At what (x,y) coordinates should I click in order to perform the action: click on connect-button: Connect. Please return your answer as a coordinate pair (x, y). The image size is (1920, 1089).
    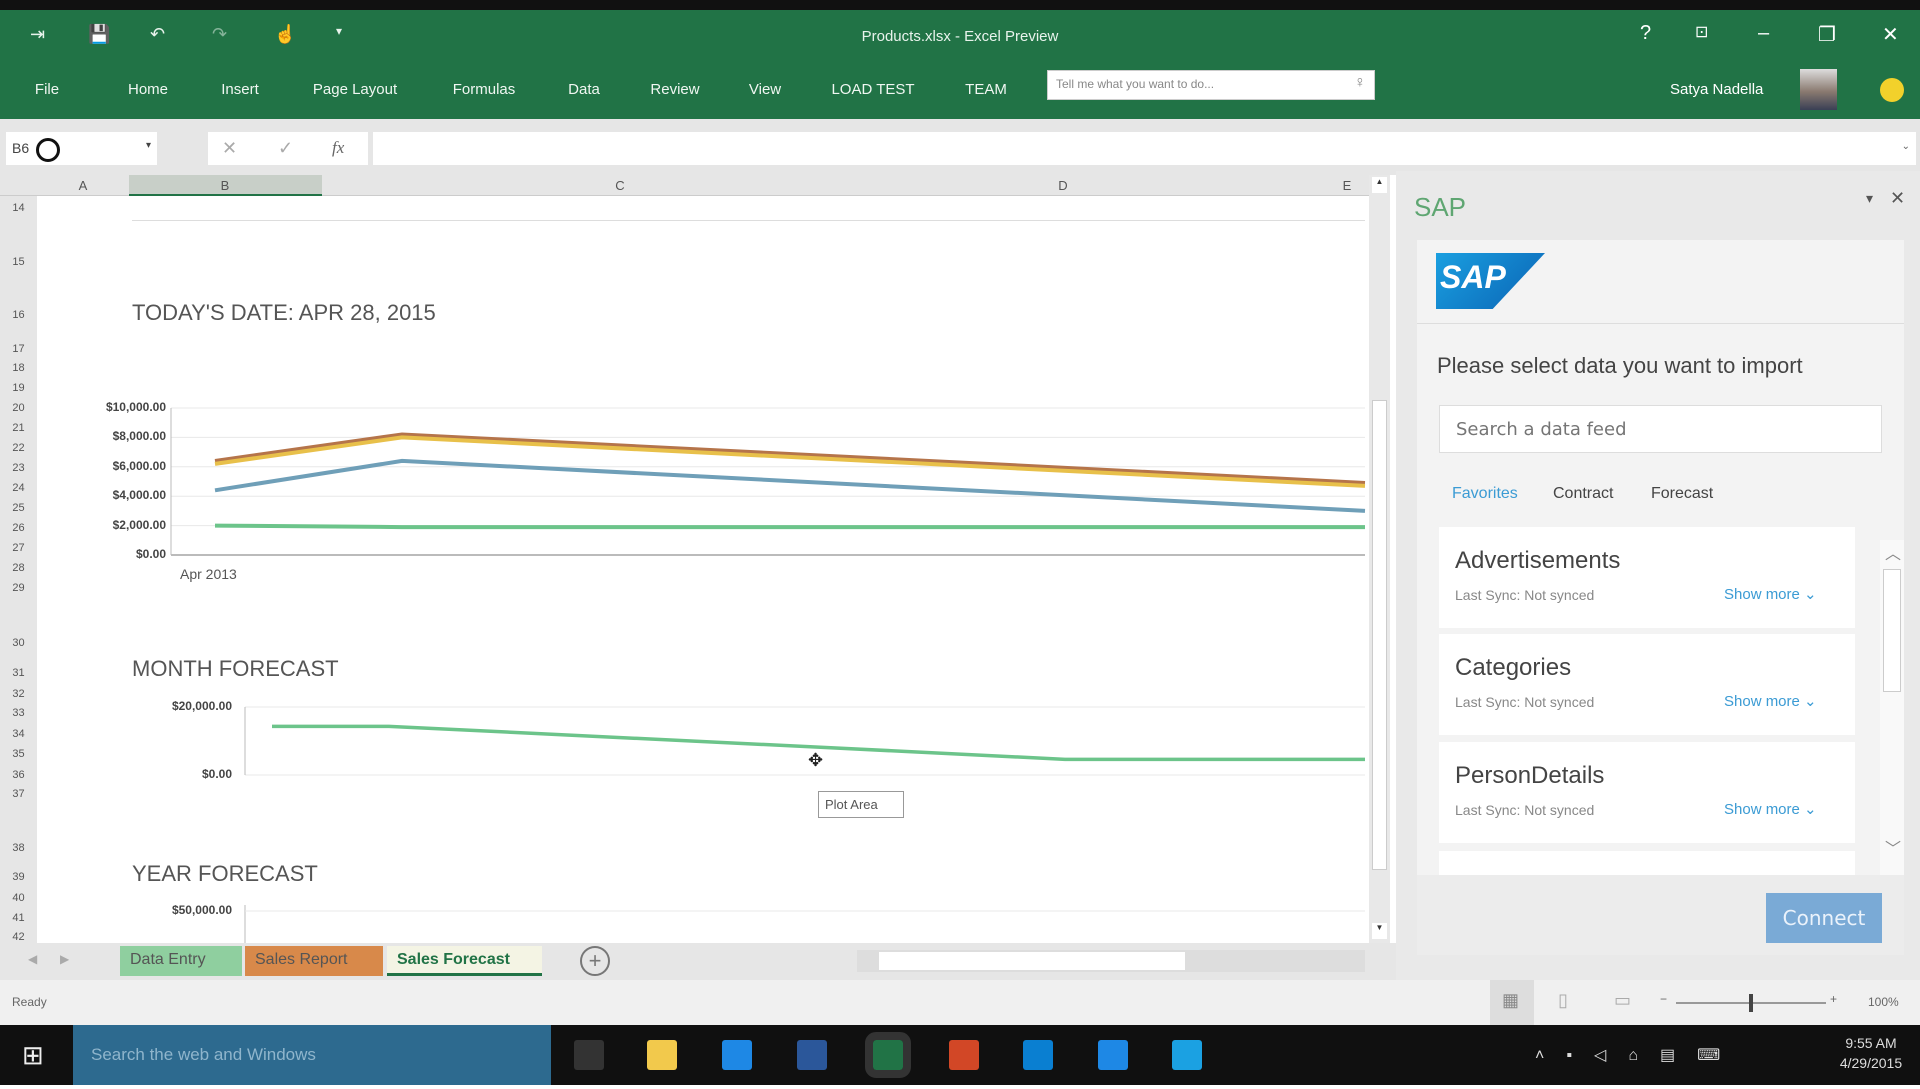
    Looking at the image, I should click on (1824, 918).